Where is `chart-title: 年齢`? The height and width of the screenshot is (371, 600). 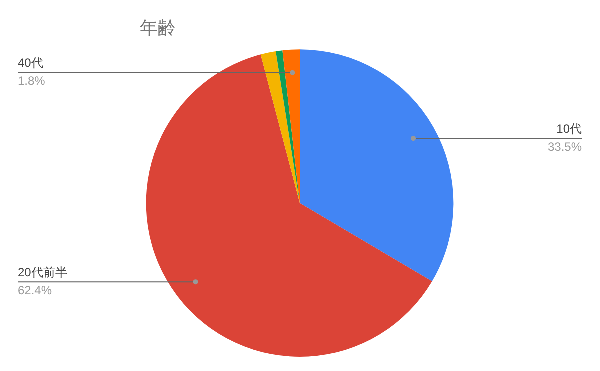 chart-title: 年齢 is located at coordinates (158, 28).